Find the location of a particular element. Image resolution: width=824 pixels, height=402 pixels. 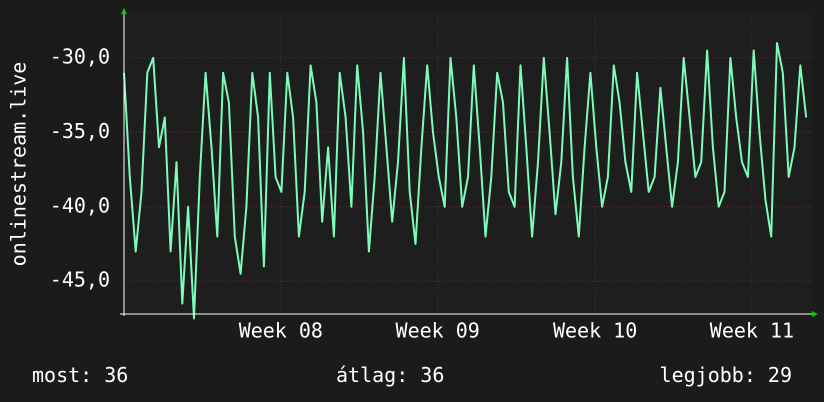

y-tick-label: -45,0 is located at coordinates (80, 280).